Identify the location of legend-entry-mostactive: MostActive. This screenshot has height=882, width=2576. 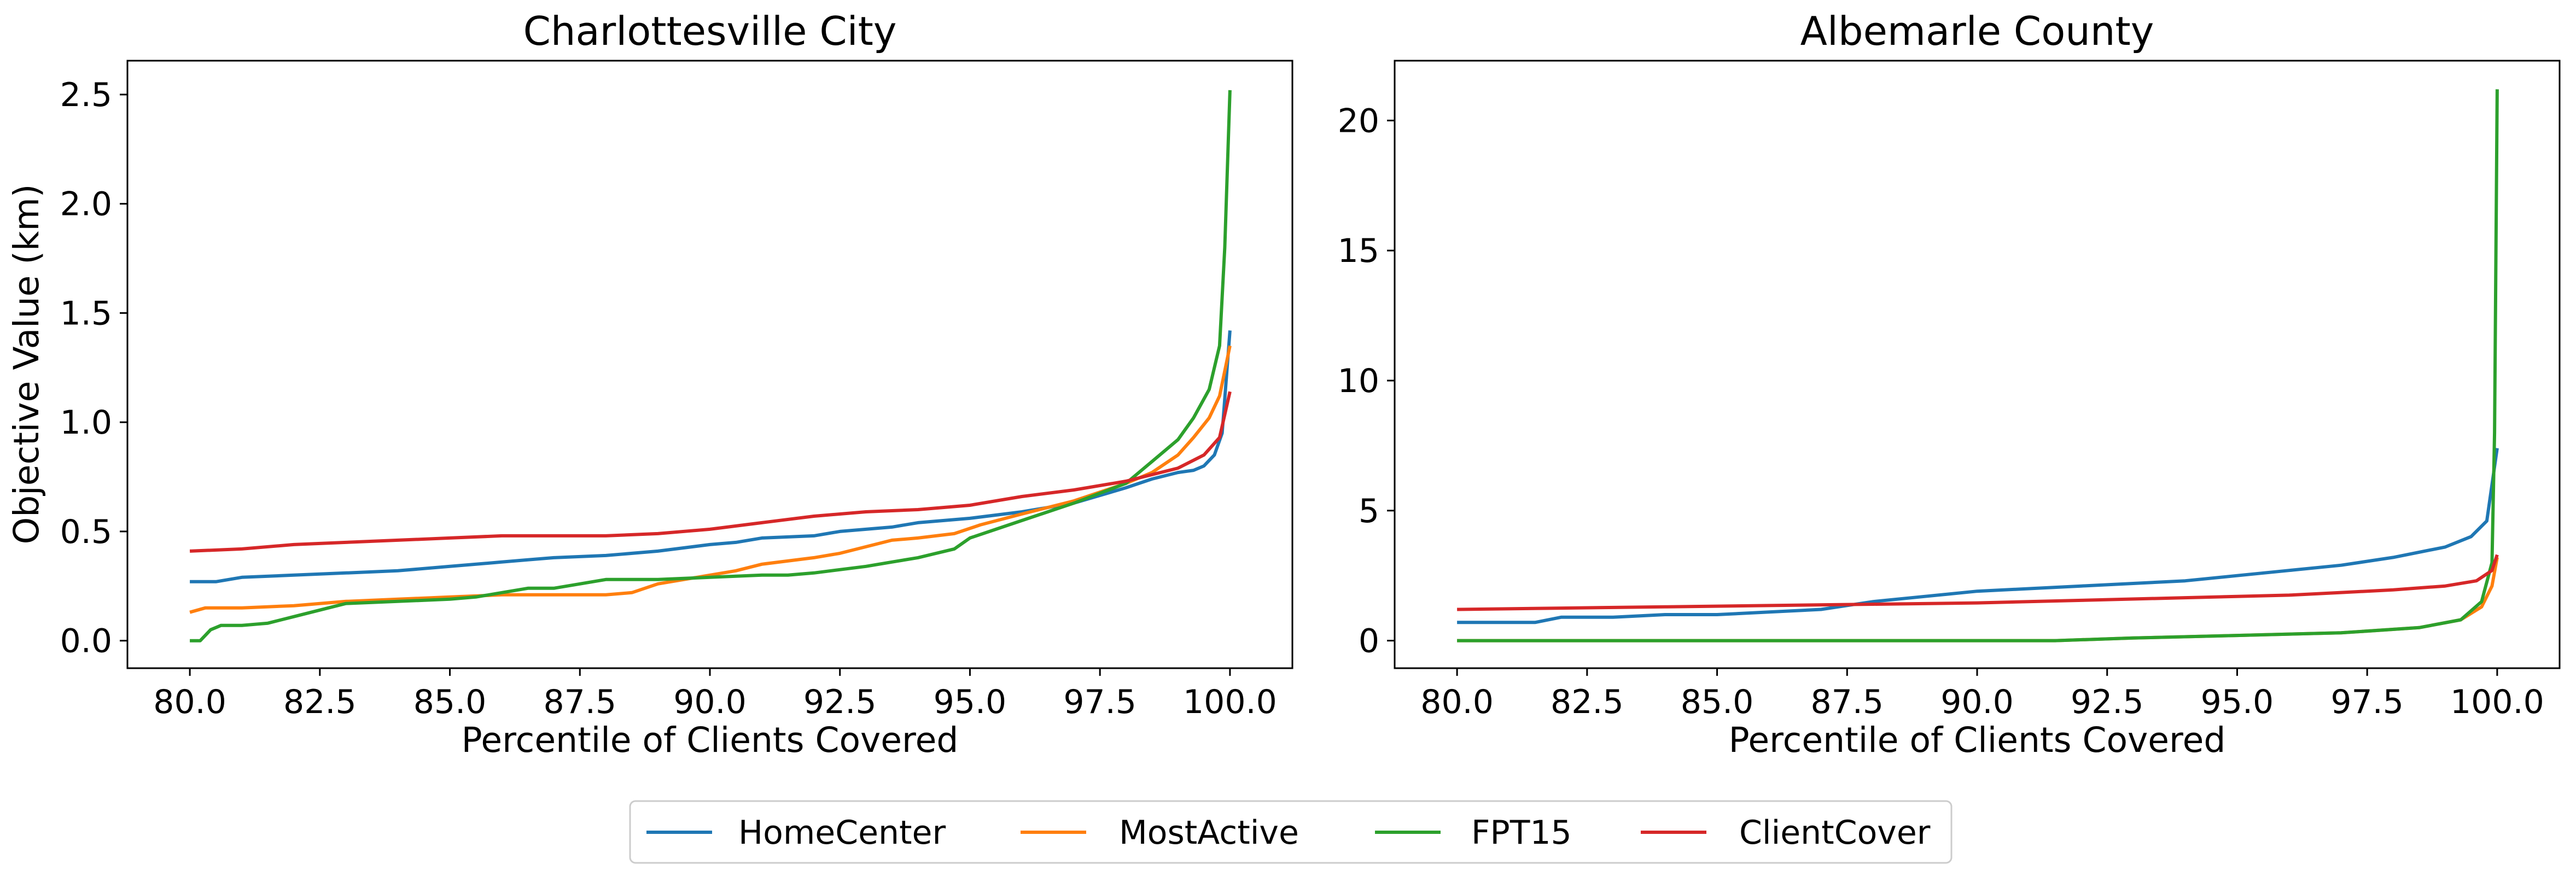
(1160, 833).